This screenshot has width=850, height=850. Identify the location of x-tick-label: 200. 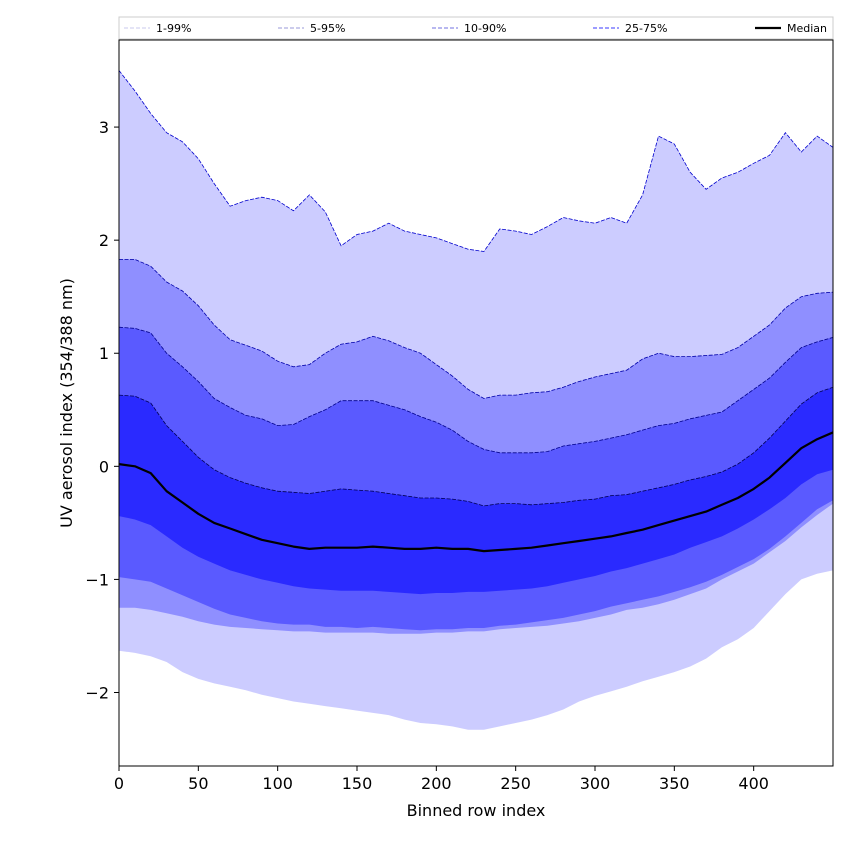
(436, 783).